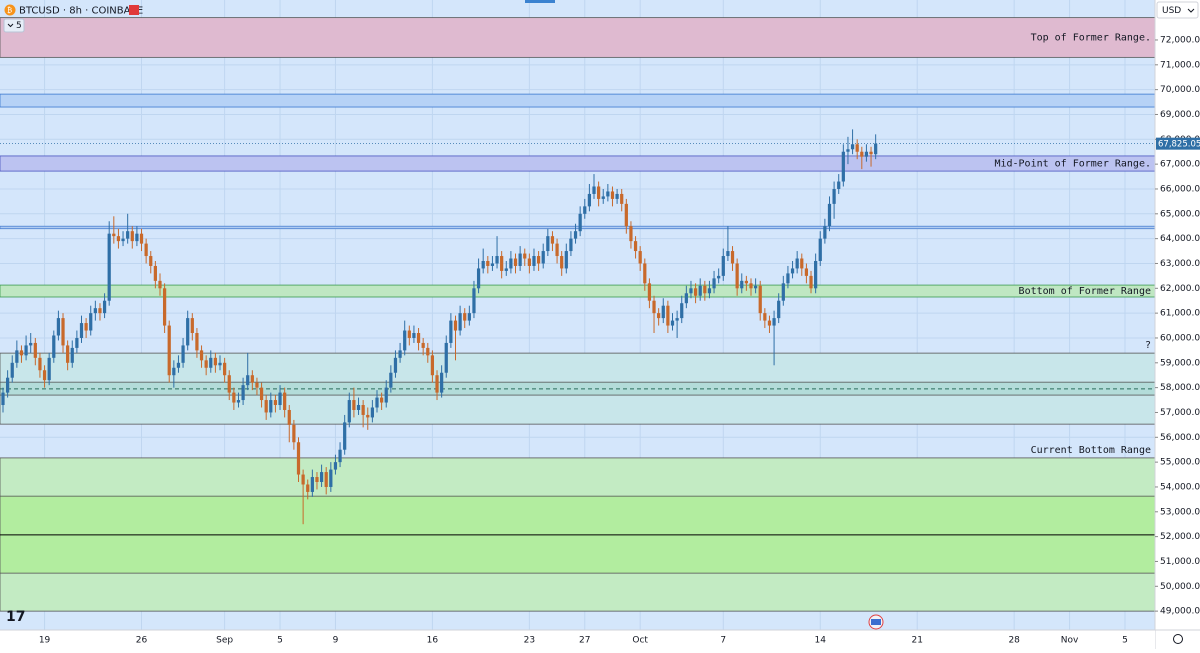 The width and height of the screenshot is (1200, 653). I want to click on last-price-label: 67,825.05, so click(1179, 145).